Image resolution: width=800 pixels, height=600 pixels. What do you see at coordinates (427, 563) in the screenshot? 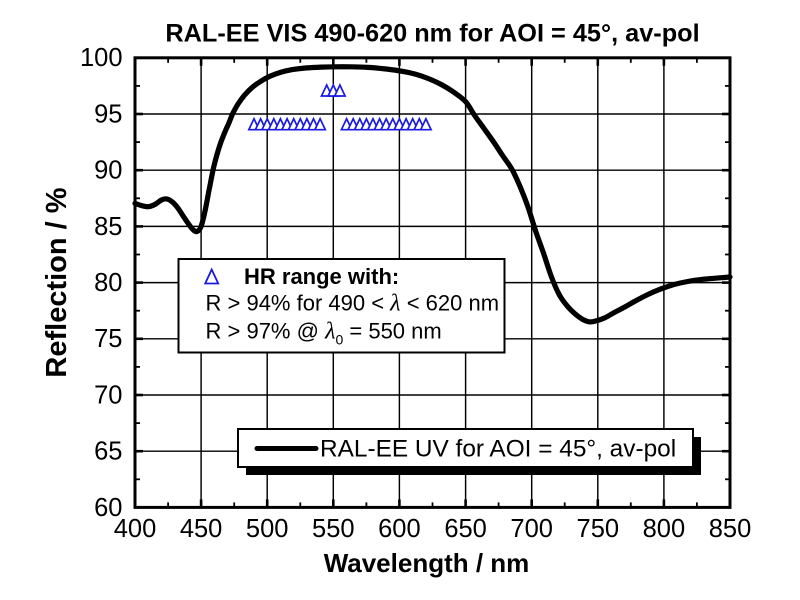
I see `svg-text: Wavelength / nm` at bounding box center [427, 563].